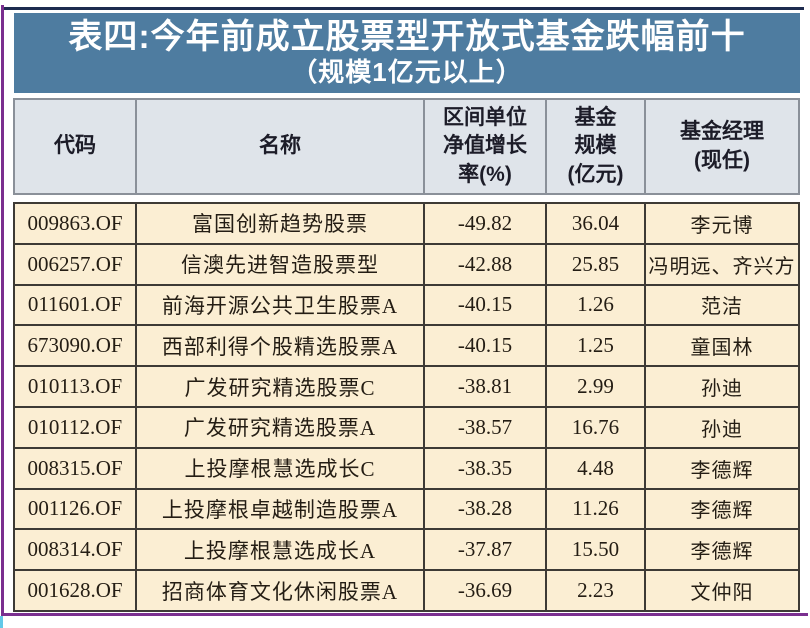 The height and width of the screenshot is (628, 810). What do you see at coordinates (595, 509) in the screenshot?
I see `fund-scale: 11.26` at bounding box center [595, 509].